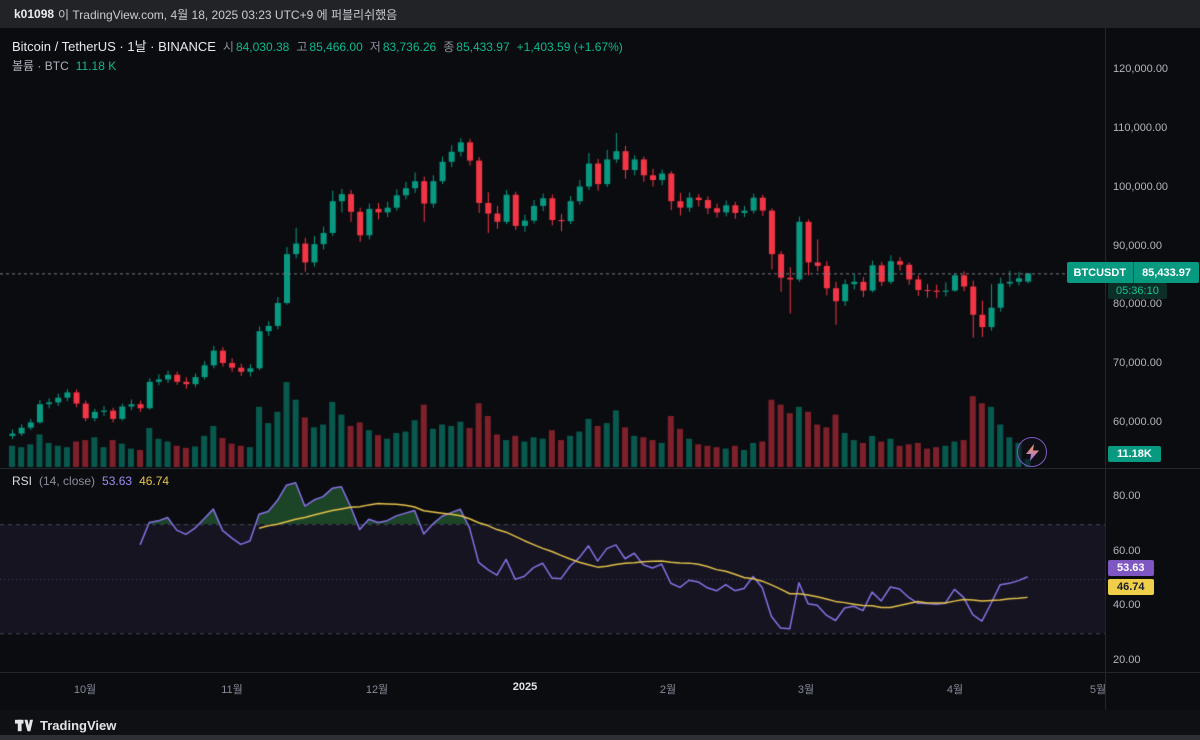 This screenshot has height=740, width=1200. I want to click on low-value: 83,736.26, so click(409, 47).